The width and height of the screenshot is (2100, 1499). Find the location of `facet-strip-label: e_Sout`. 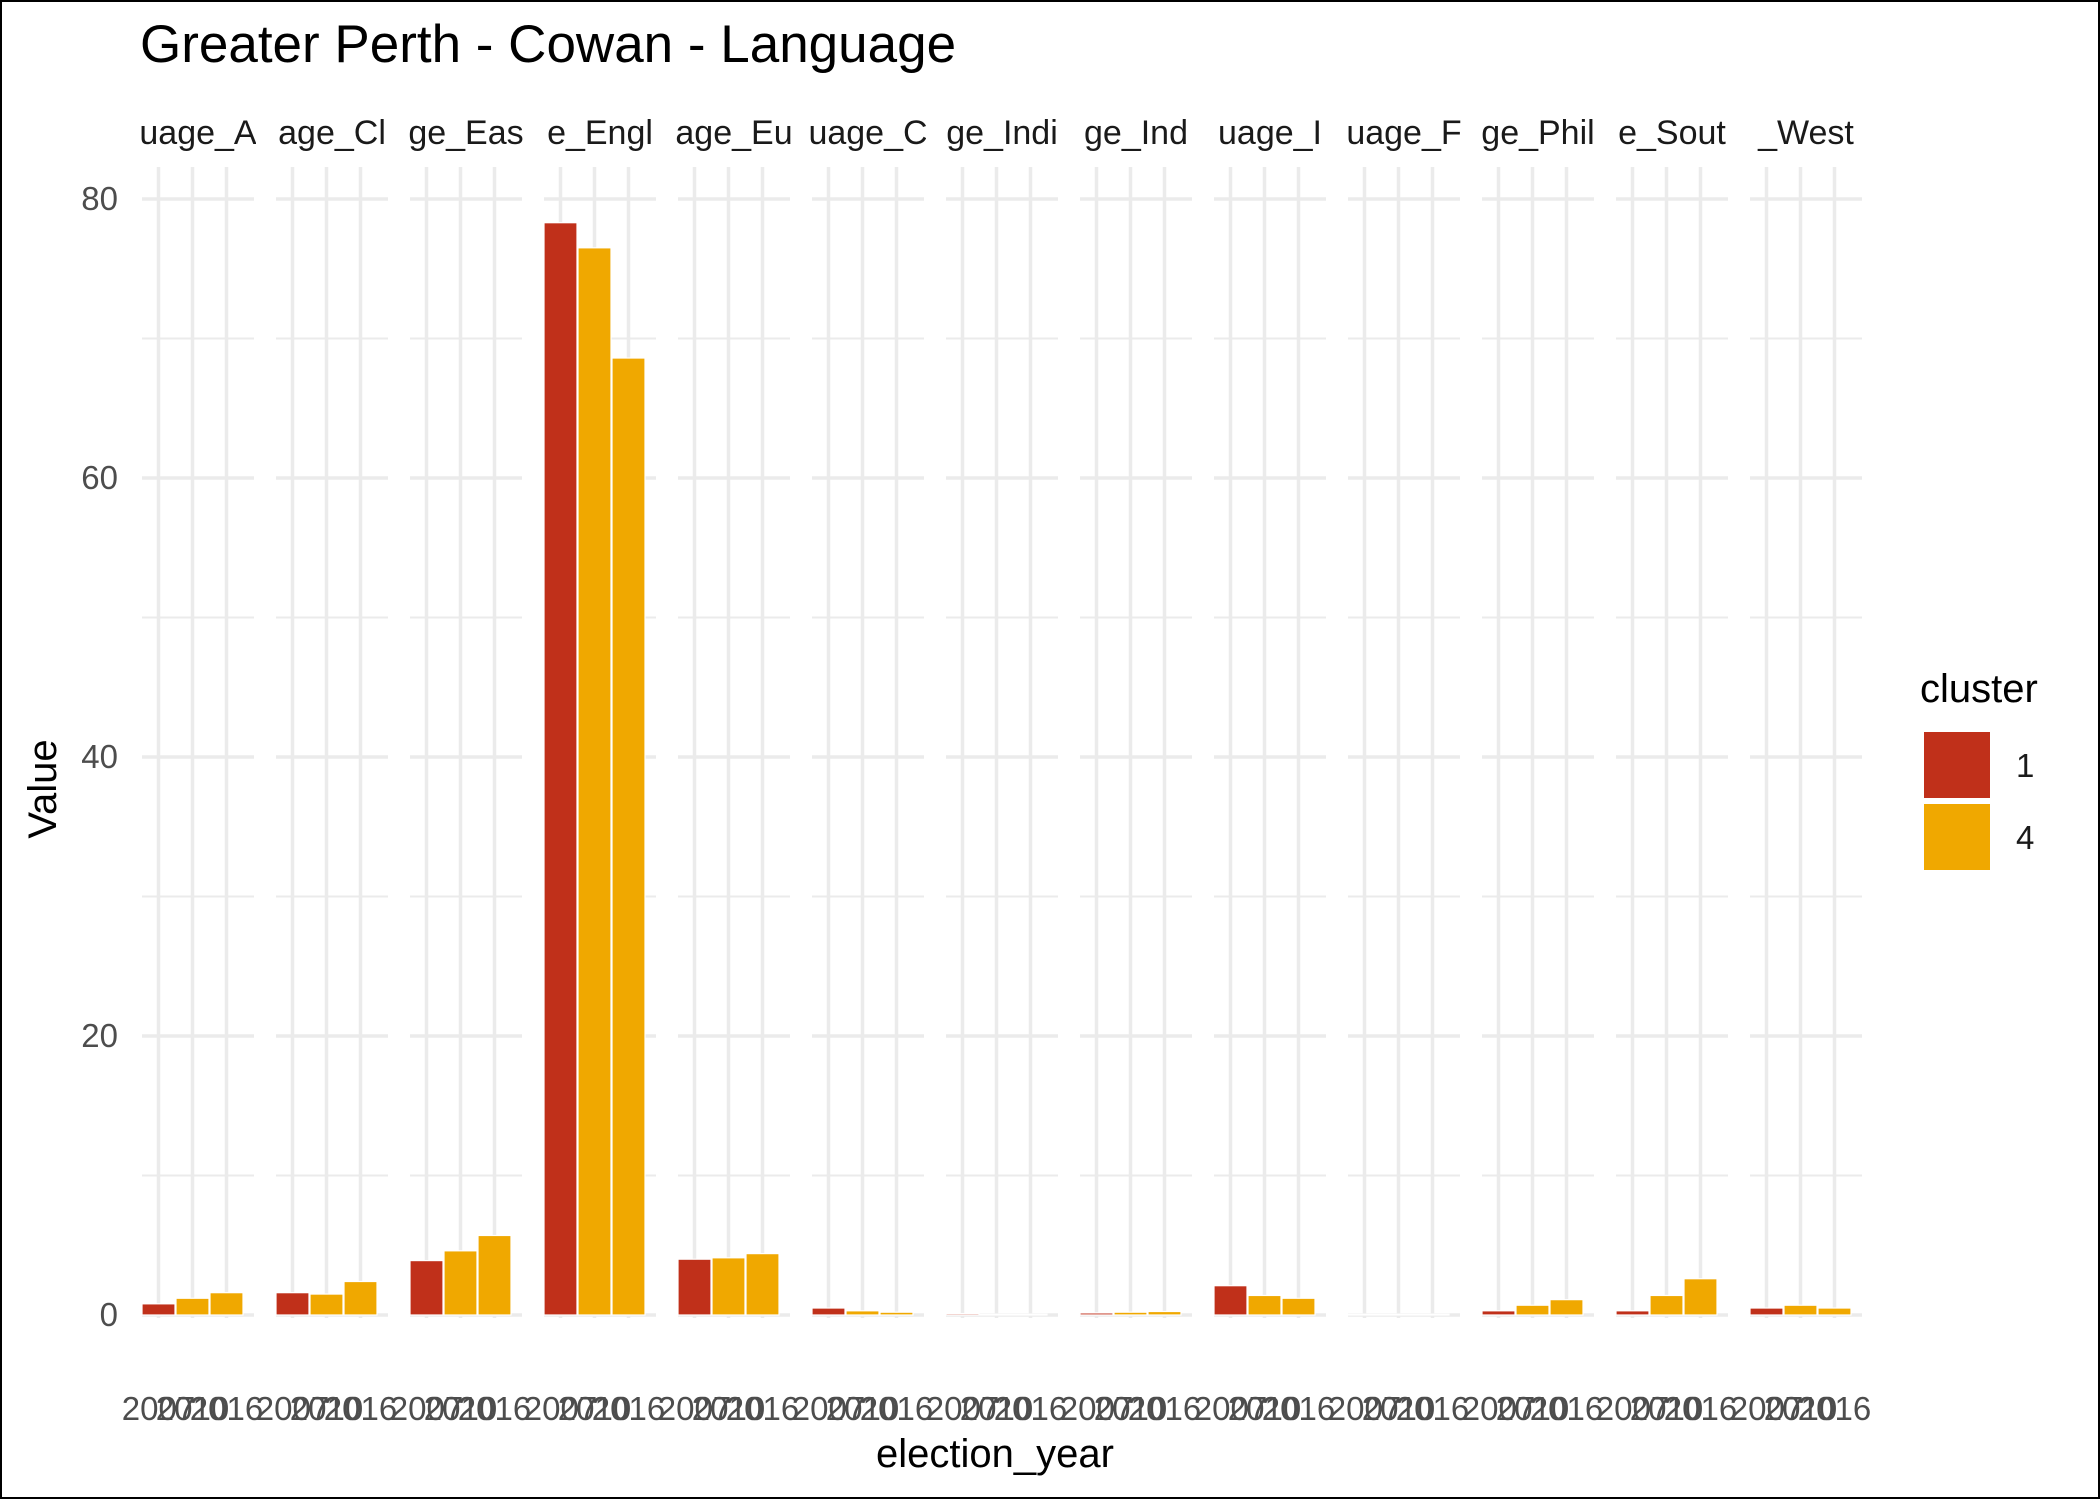

facet-strip-label: e_Sout is located at coordinates (1672, 133).